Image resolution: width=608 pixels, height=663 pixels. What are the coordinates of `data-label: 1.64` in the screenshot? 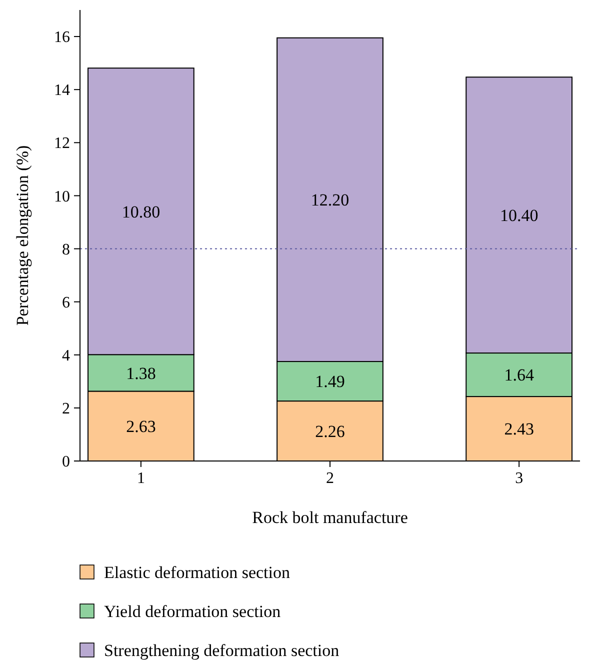 It's located at (519, 375).